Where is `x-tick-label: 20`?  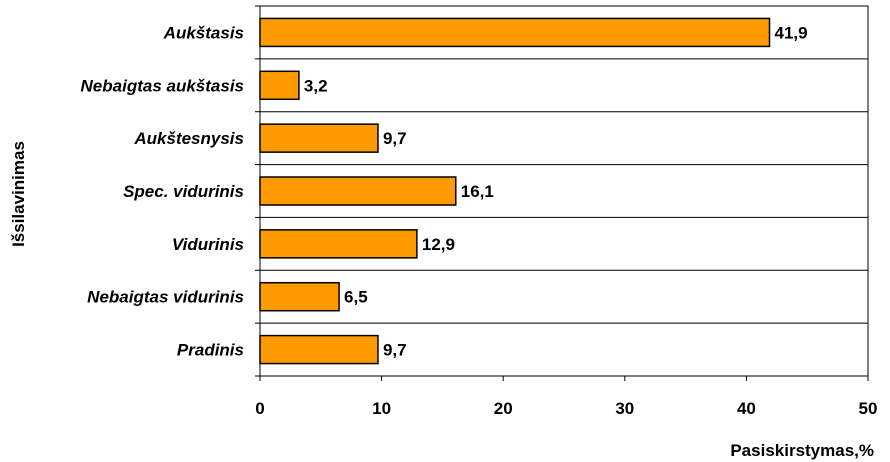
x-tick-label: 20 is located at coordinates (503, 408).